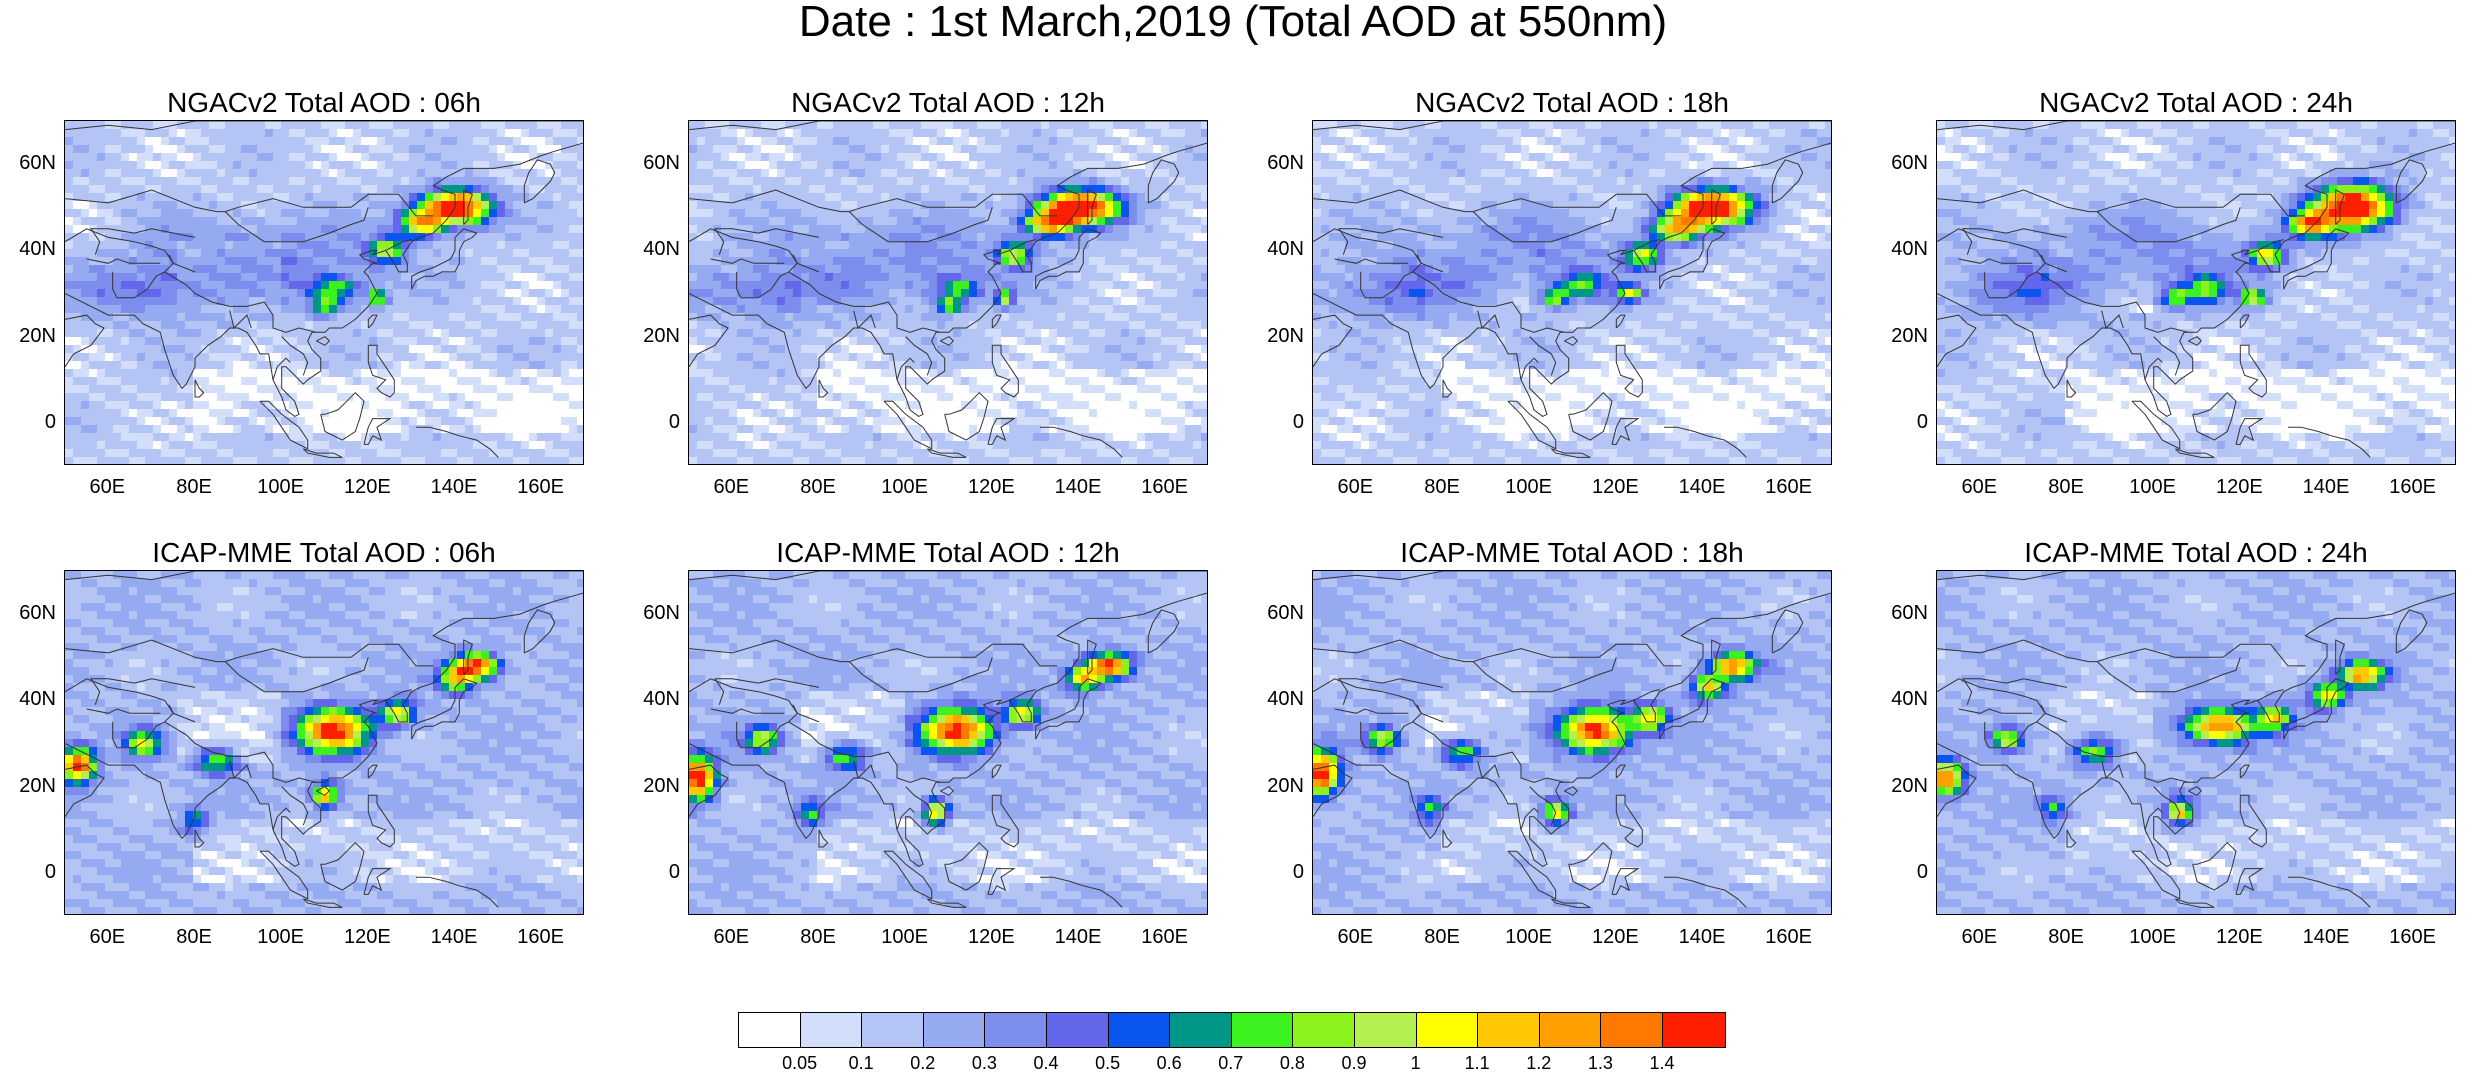  Describe the element at coordinates (1572, 103) in the screenshot. I see `panel-title: NGACv2 Total AOD : 18h` at that location.